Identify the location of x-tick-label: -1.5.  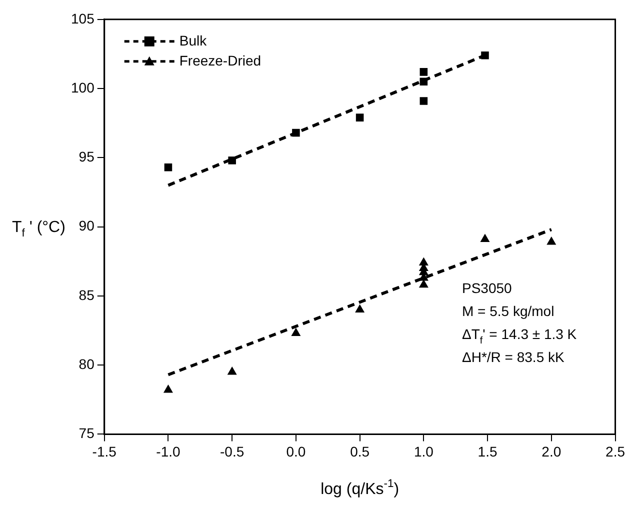
(104, 451).